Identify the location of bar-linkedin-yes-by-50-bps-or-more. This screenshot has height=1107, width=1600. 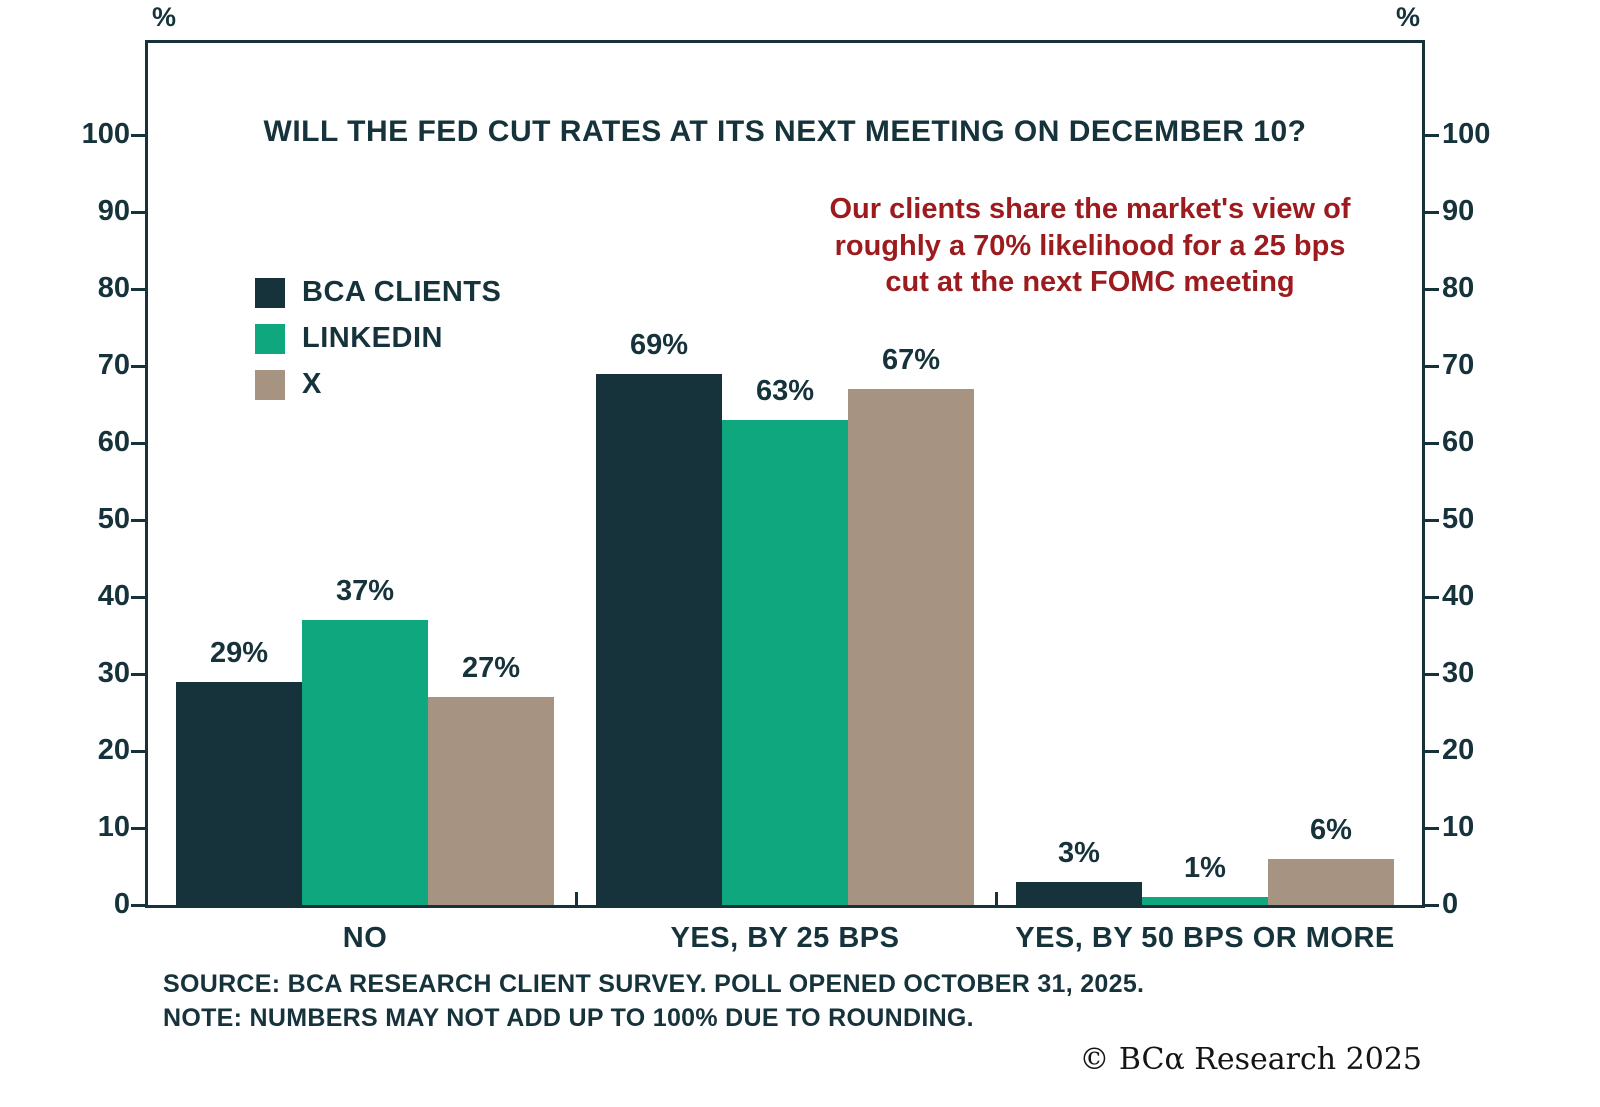
(1205, 901).